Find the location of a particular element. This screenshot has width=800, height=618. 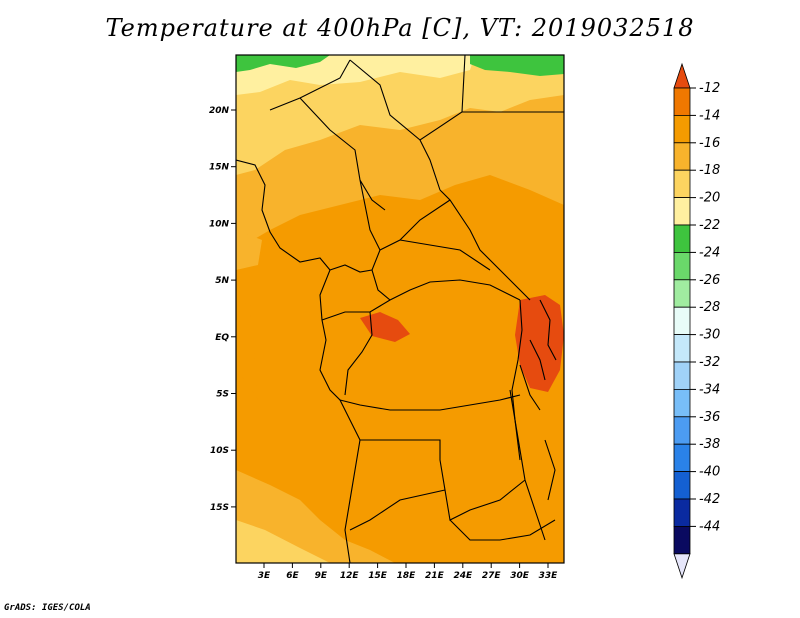

lon-label: 21E is located at coordinates (435, 576).